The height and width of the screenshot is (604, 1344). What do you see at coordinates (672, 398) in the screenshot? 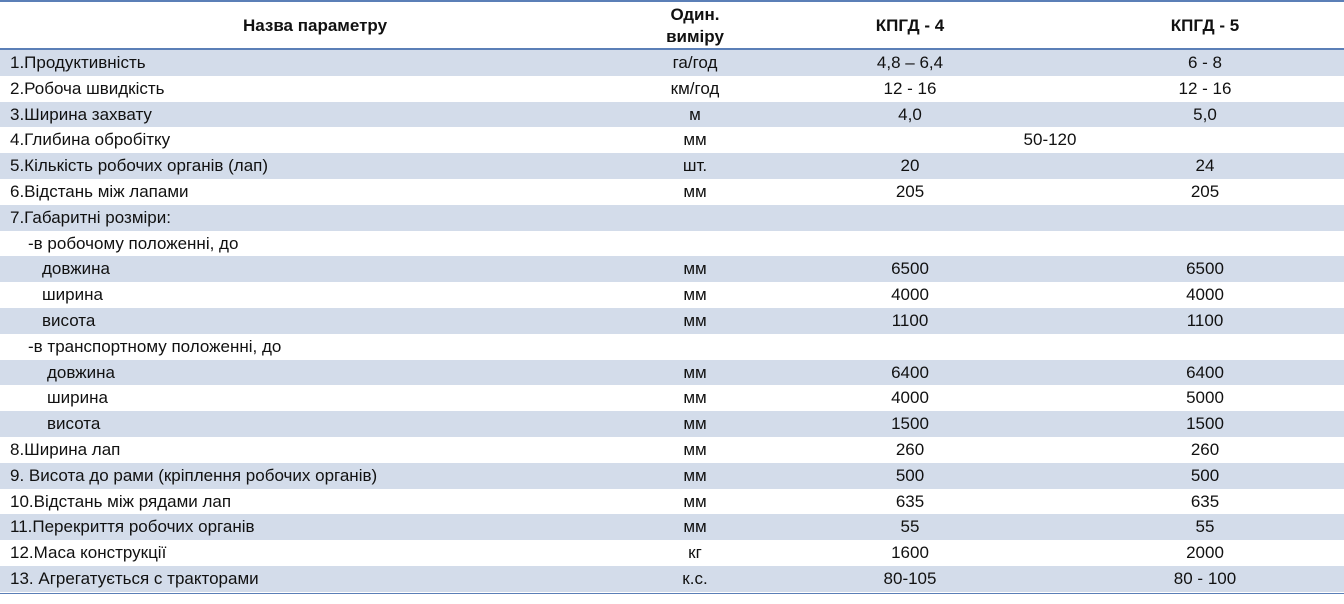
I see `table-row: ширина мм 4000 5000` at bounding box center [672, 398].